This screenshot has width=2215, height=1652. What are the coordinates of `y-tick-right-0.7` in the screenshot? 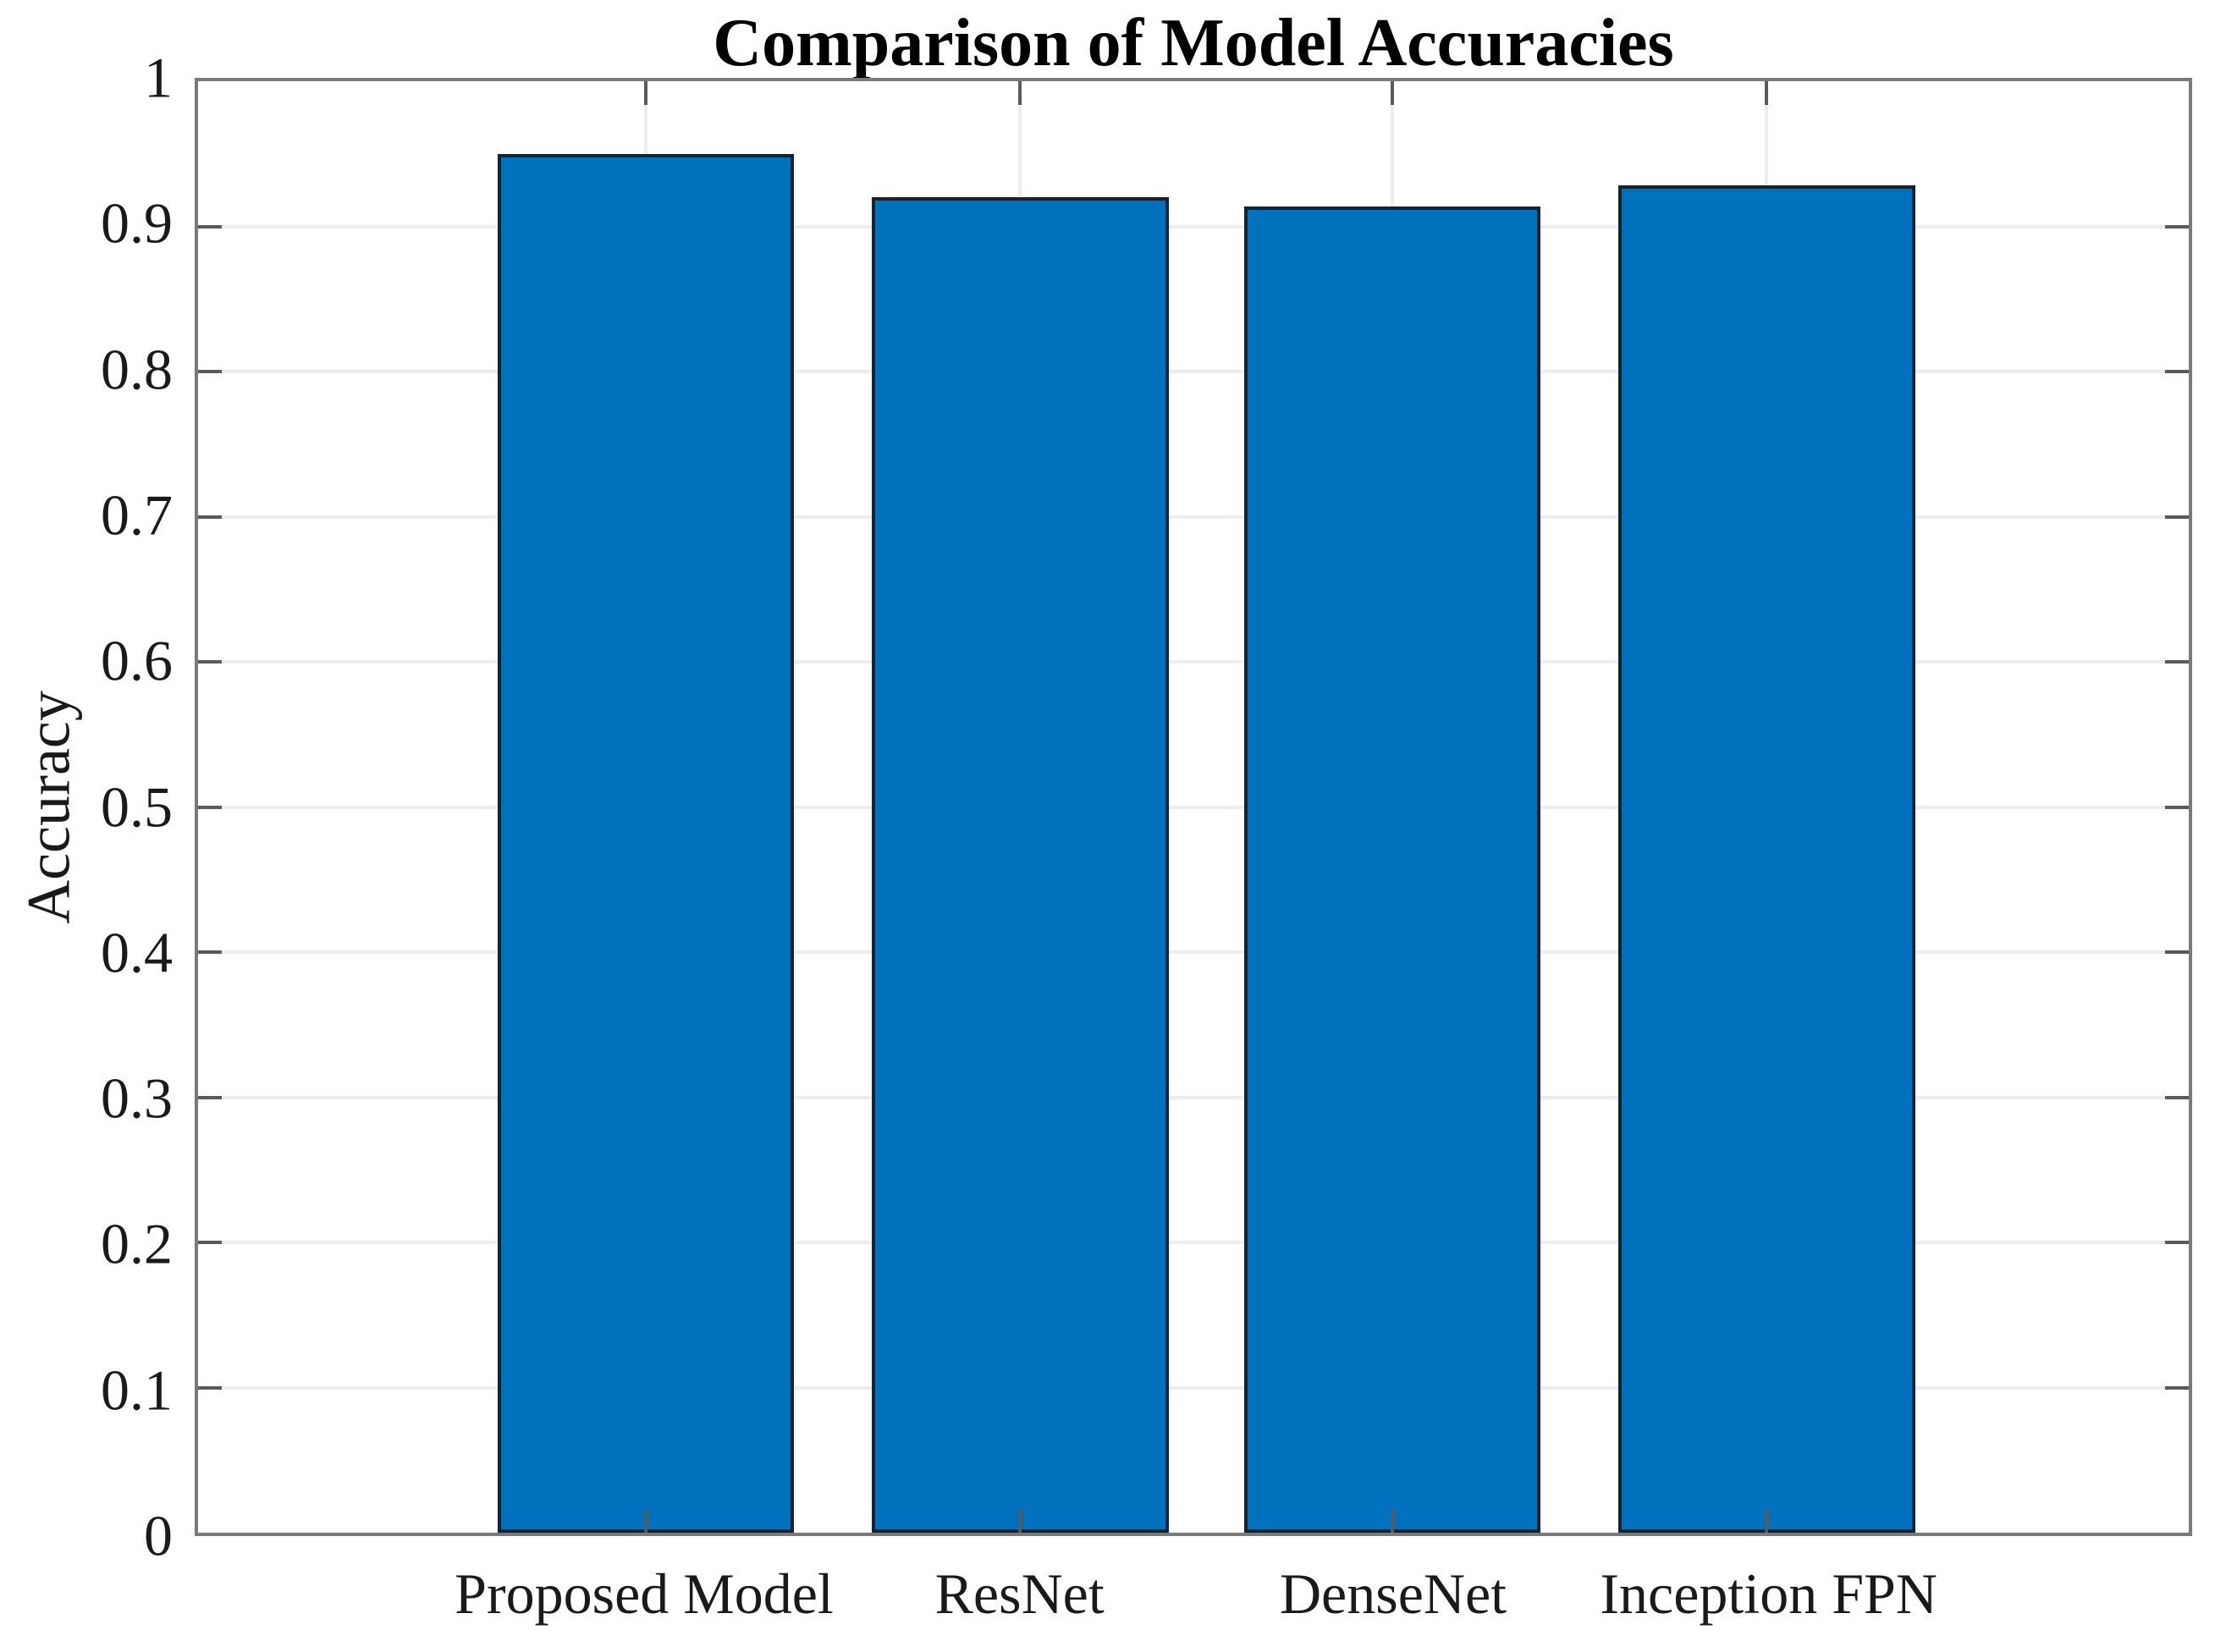 It's located at (2177, 517).